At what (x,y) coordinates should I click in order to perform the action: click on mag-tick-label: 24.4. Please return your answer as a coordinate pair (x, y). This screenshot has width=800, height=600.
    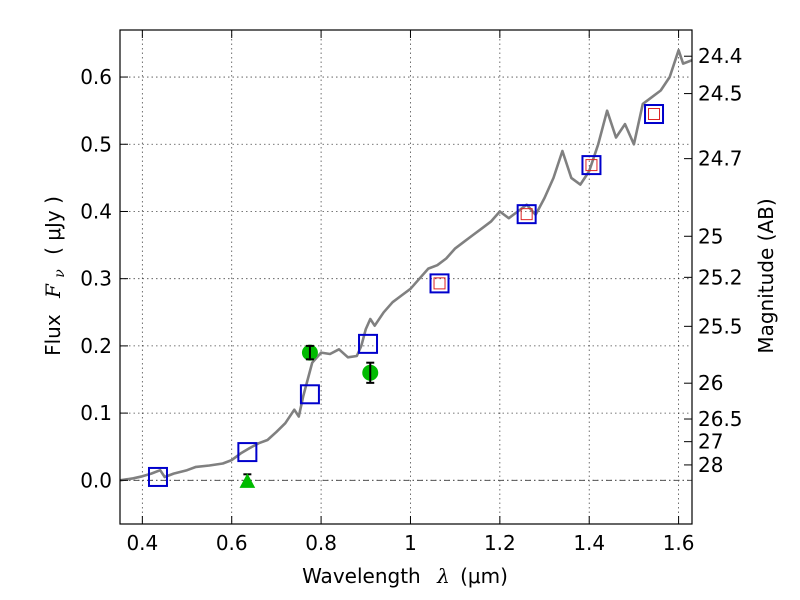
    Looking at the image, I should click on (720, 56).